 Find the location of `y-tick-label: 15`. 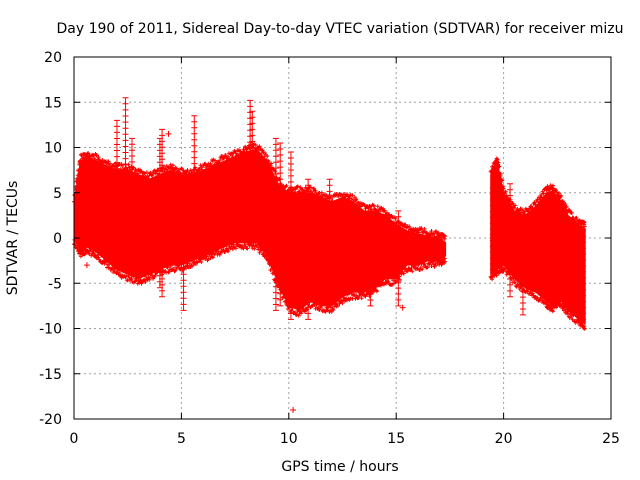

y-tick-label: 15 is located at coordinates (53, 103).